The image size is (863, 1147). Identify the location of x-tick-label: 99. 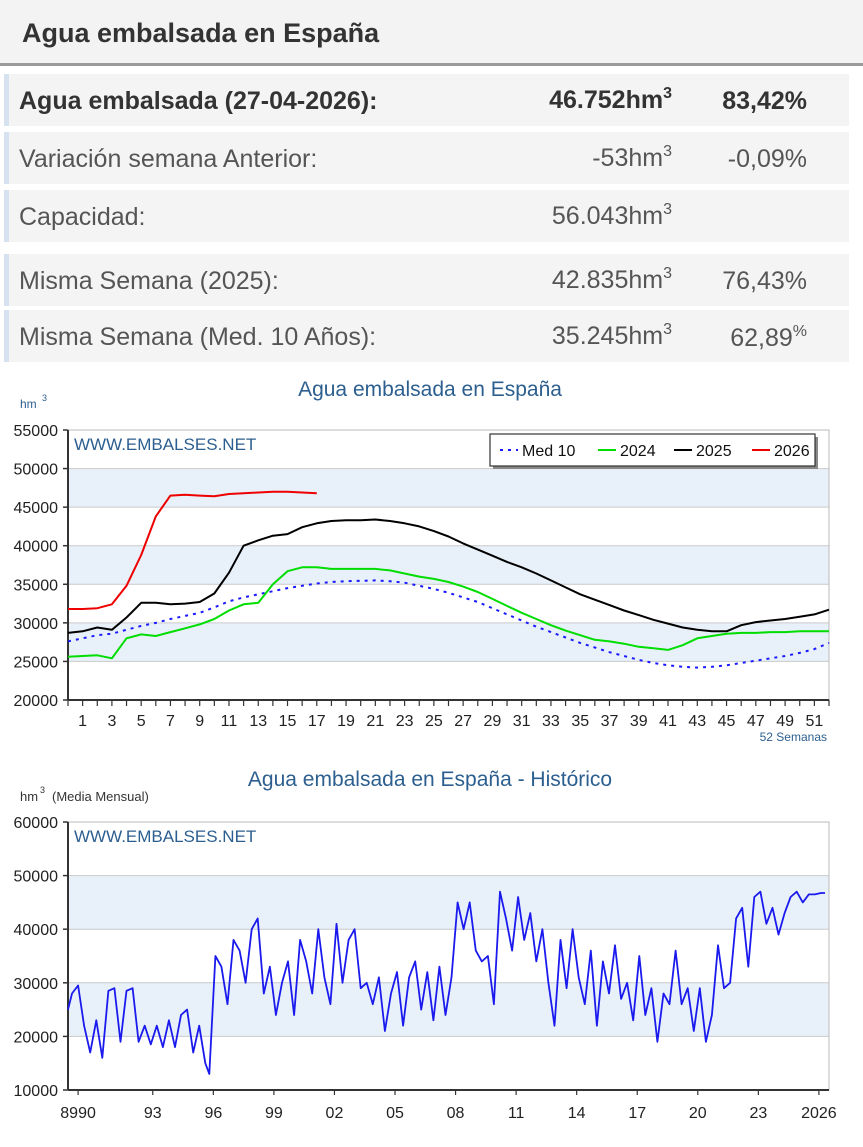
(274, 1113).